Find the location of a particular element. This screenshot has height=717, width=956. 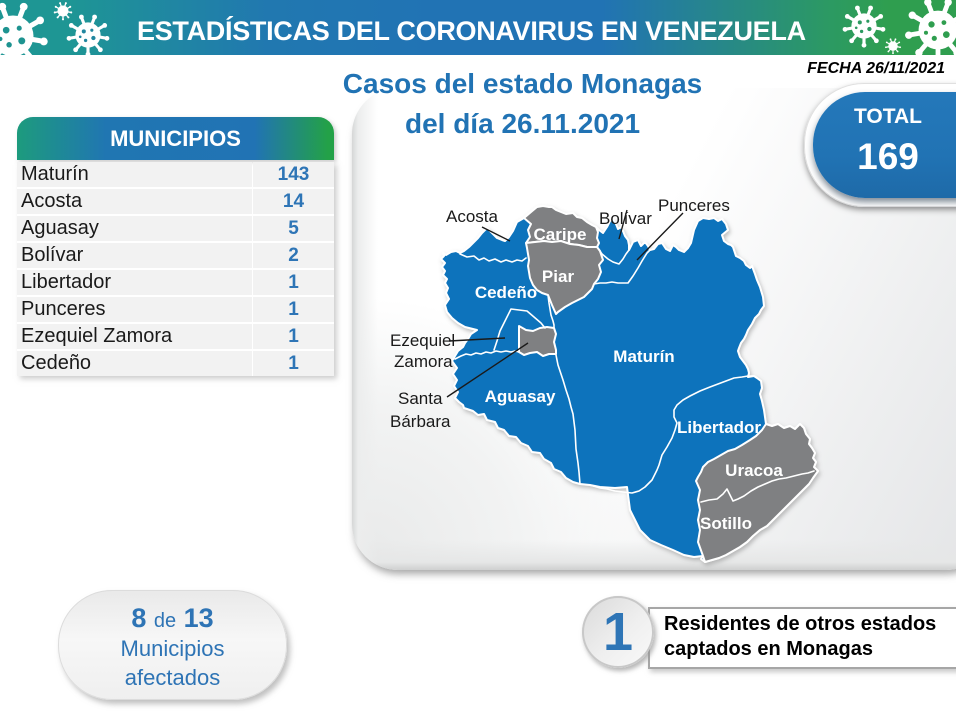

svg-text: Bolívar is located at coordinates (625, 218).